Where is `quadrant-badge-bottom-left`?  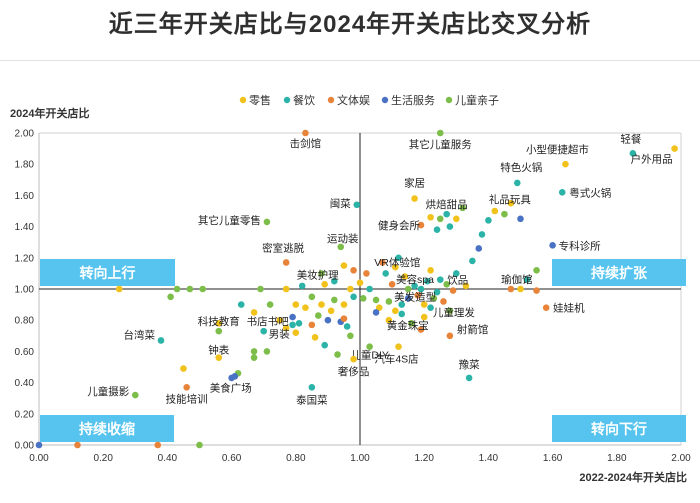 quadrant-badge-bottom-left is located at coordinates (107, 428).